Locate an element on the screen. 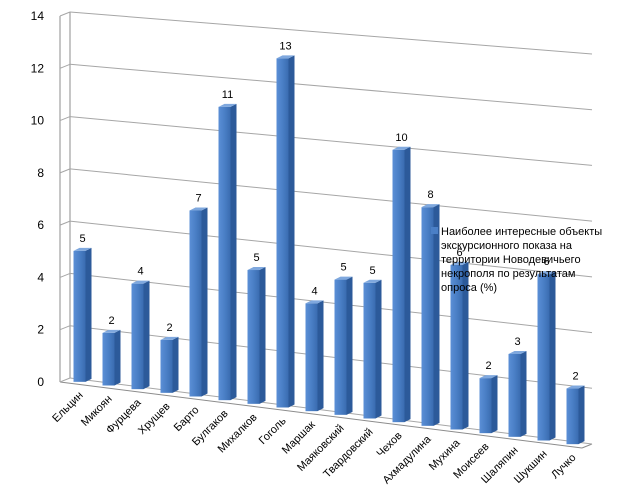 Image resolution: width=626 pixels, height=503 pixels. x-tick-label: Лучко is located at coordinates (563, 466).